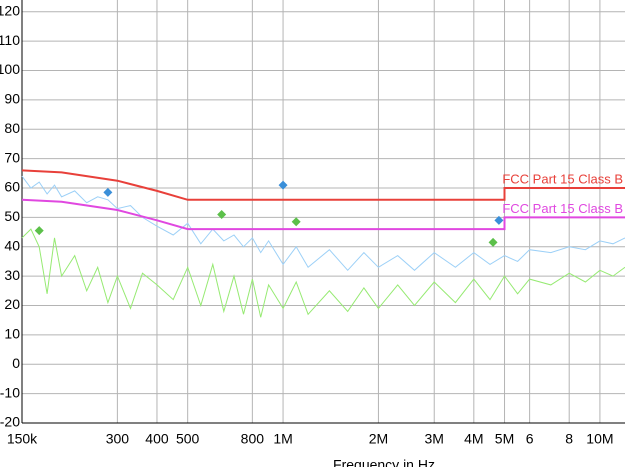 This screenshot has height=467, width=625. What do you see at coordinates (253, 439) in the screenshot?
I see `x-tick-label: 800` at bounding box center [253, 439].